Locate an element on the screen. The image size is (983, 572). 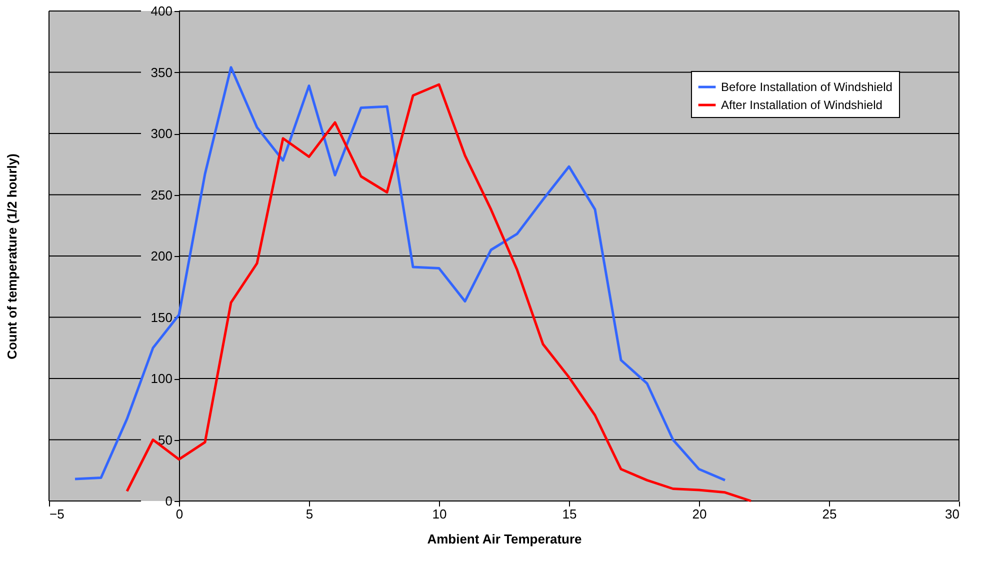
x-tick-label: 0 is located at coordinates (180, 514).